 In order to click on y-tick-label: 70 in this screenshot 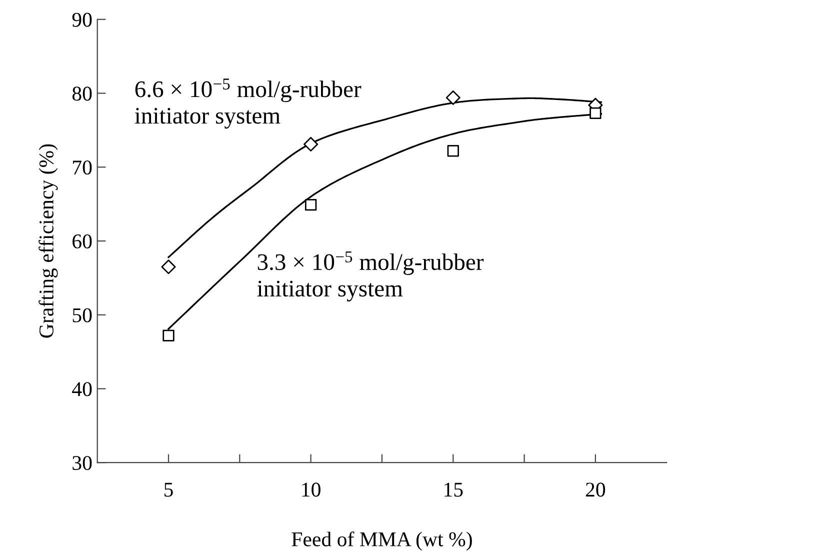, I will do `click(82, 167)`.